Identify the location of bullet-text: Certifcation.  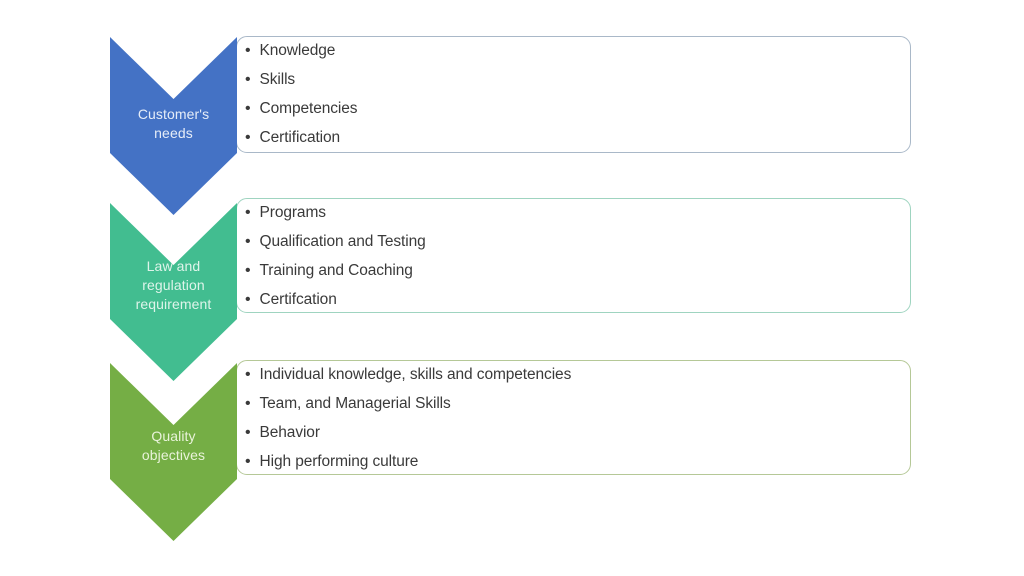
(298, 299).